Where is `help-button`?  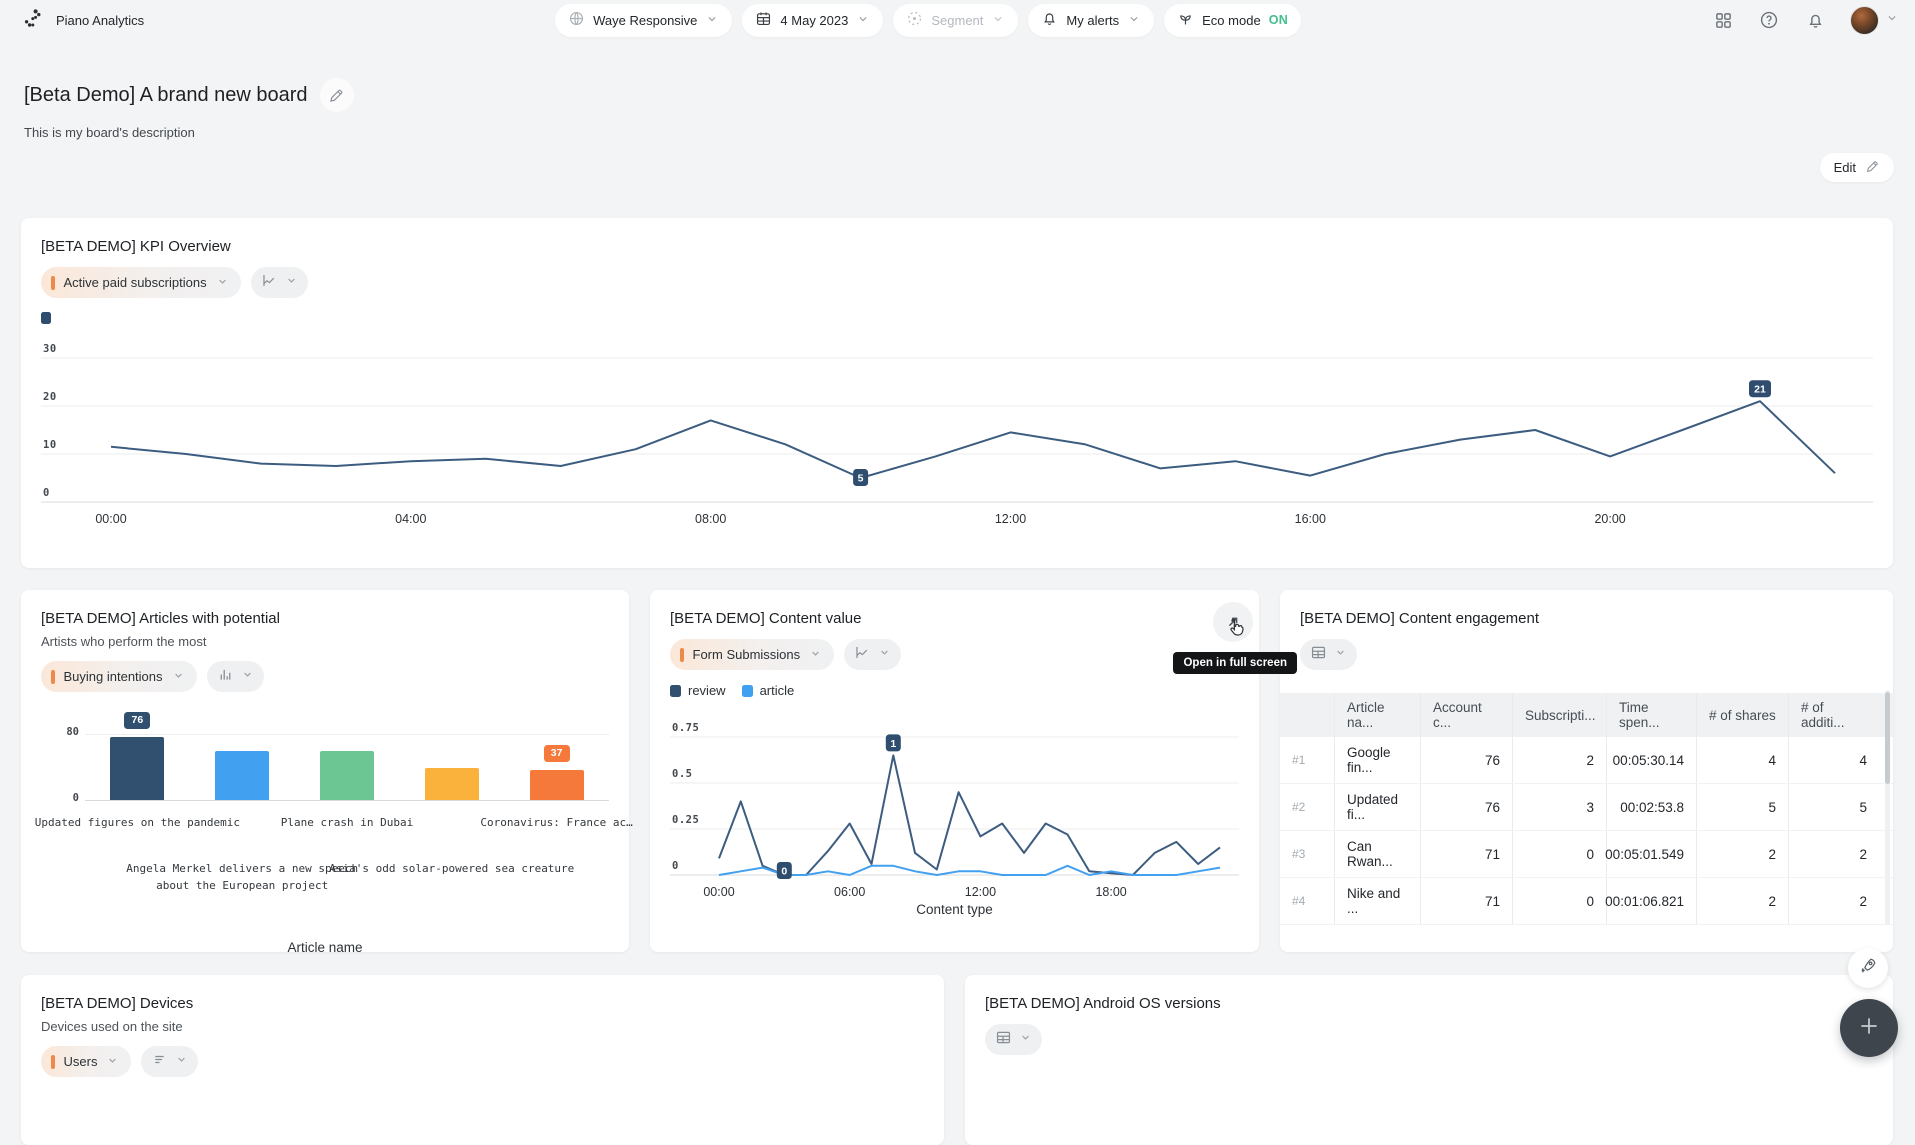
help-button is located at coordinates (1769, 20).